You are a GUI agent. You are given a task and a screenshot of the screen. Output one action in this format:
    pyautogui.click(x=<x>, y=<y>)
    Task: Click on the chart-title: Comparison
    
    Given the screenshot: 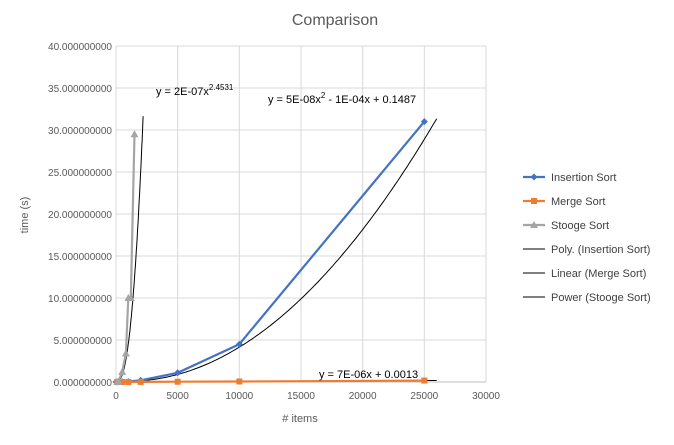 What is the action you would take?
    pyautogui.click(x=335, y=20)
    